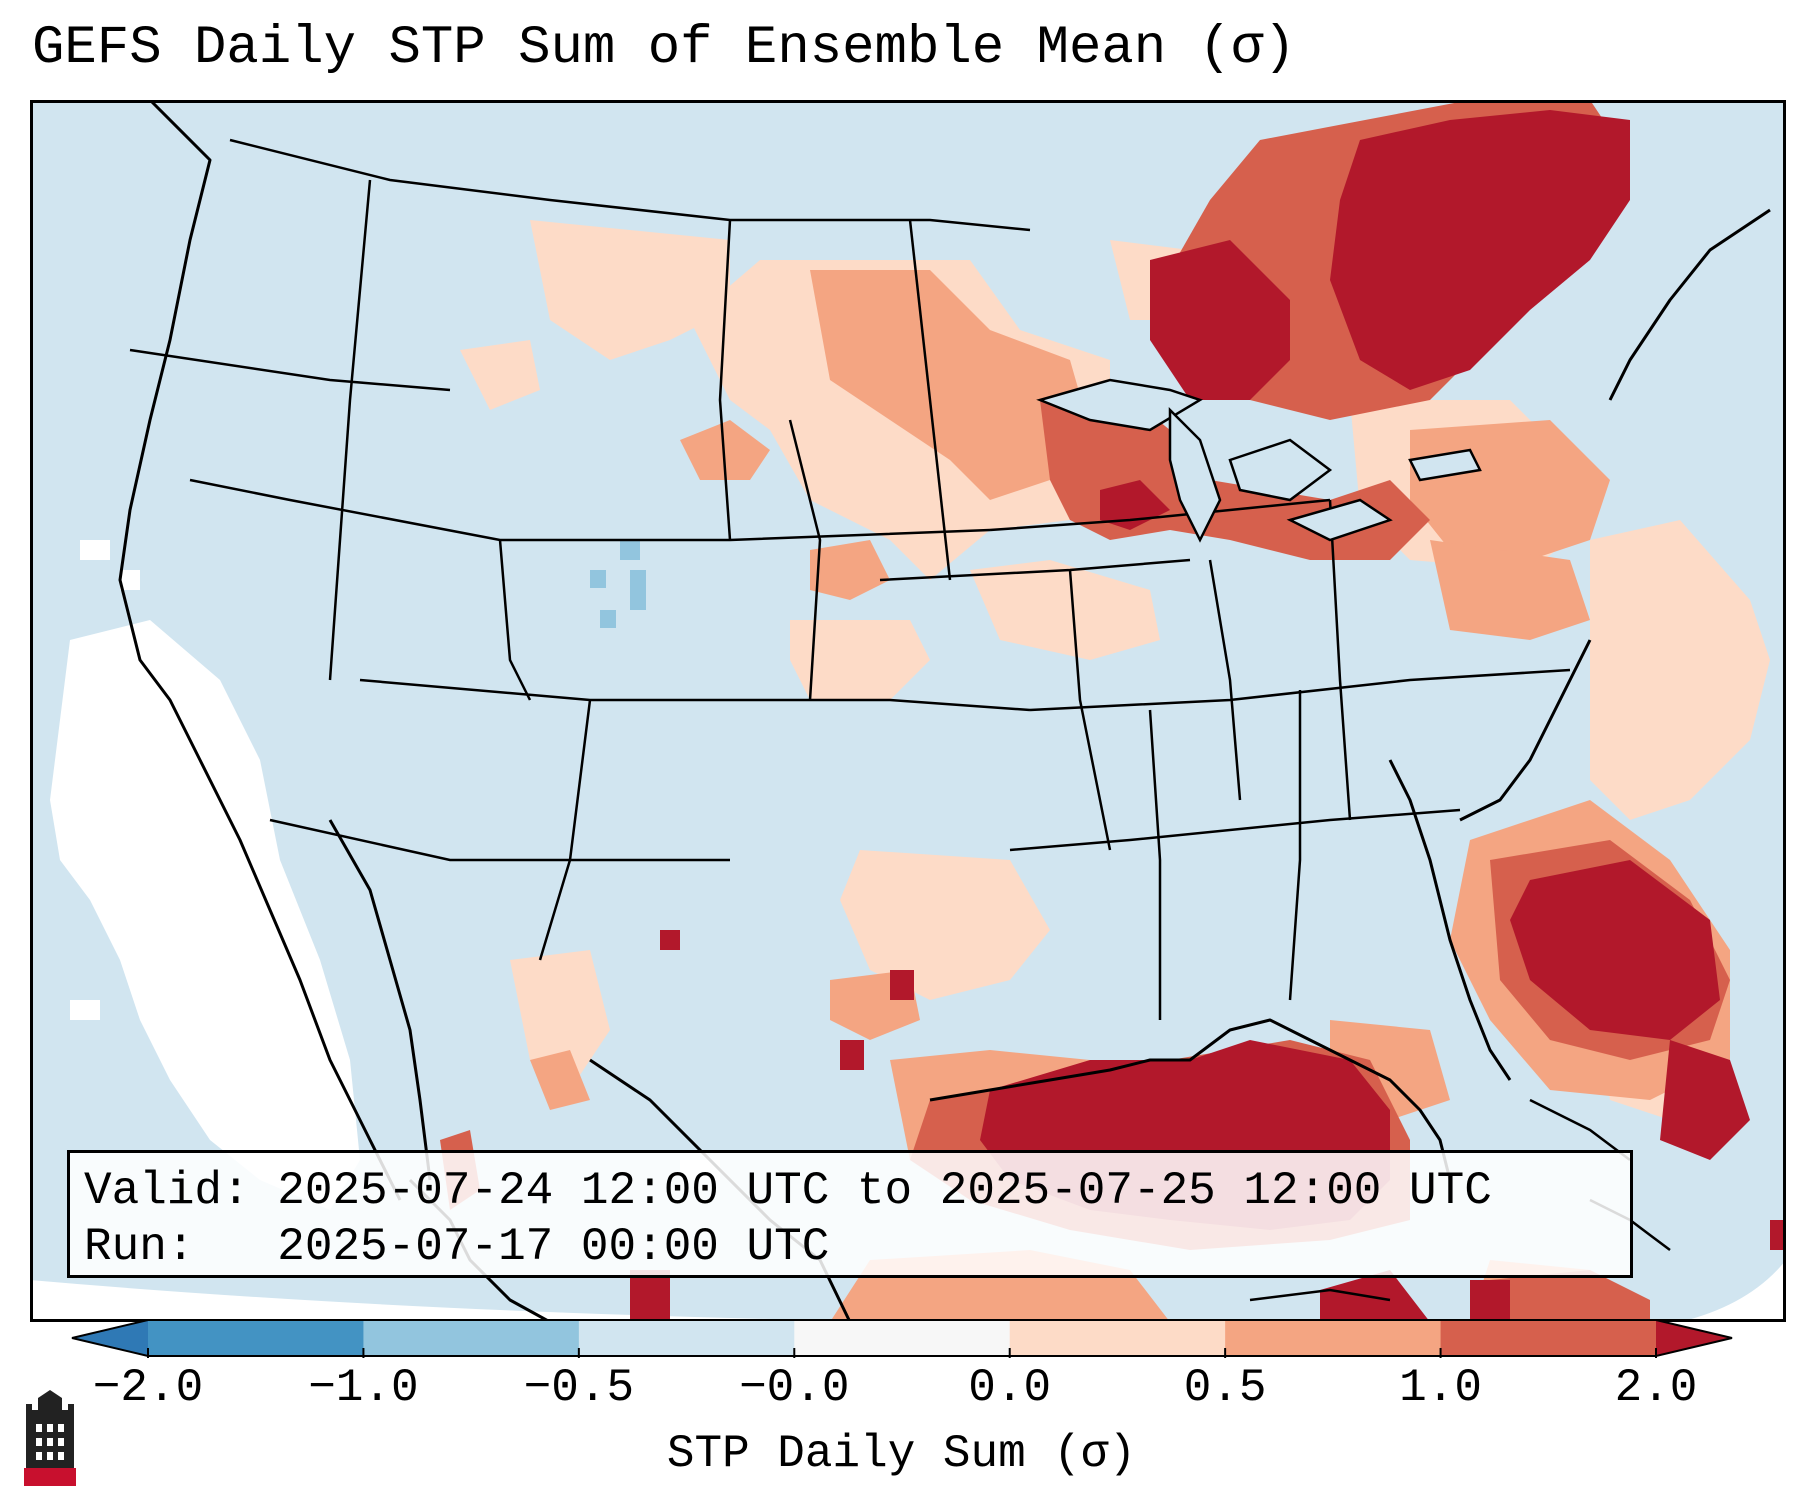 This screenshot has height=1506, width=1803. What do you see at coordinates (480, 1301) in the screenshot?
I see `outside-domain` at bounding box center [480, 1301].